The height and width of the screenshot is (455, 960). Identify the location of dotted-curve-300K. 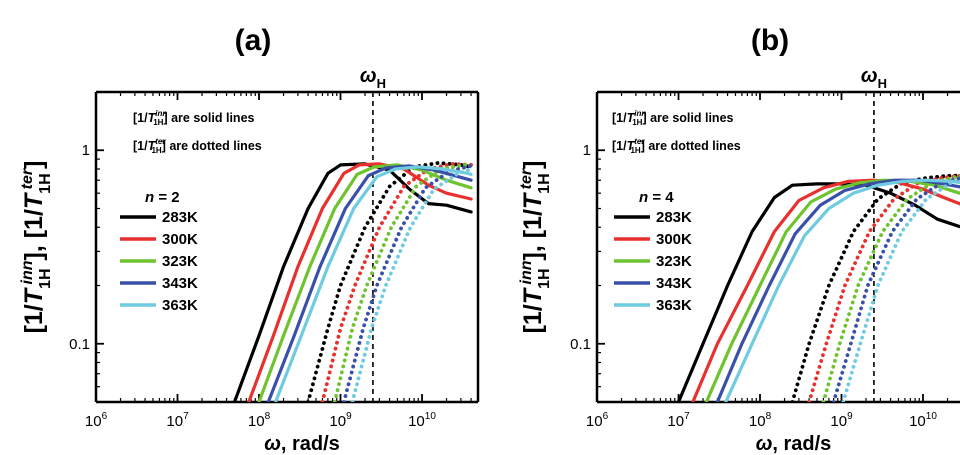
(883, 287).